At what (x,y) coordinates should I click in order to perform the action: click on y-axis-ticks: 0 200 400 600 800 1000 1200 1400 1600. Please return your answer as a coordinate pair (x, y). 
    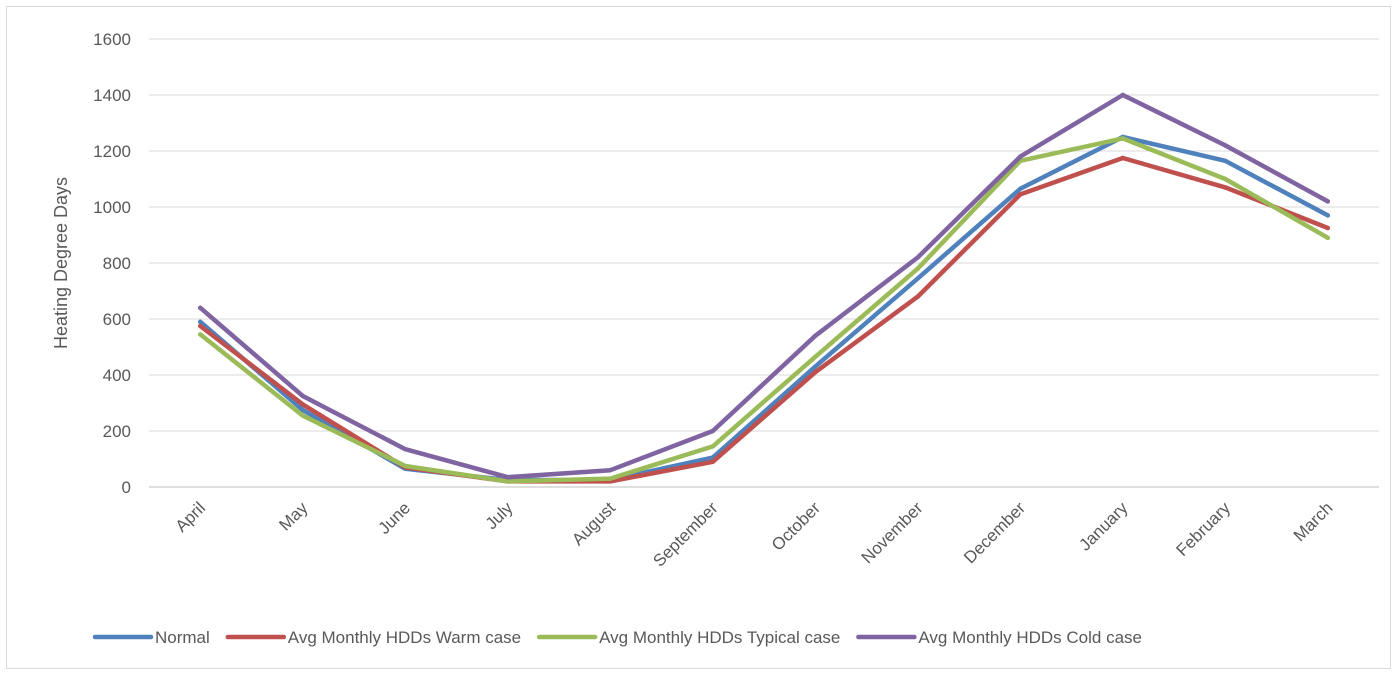
    Looking at the image, I should click on (112, 263).